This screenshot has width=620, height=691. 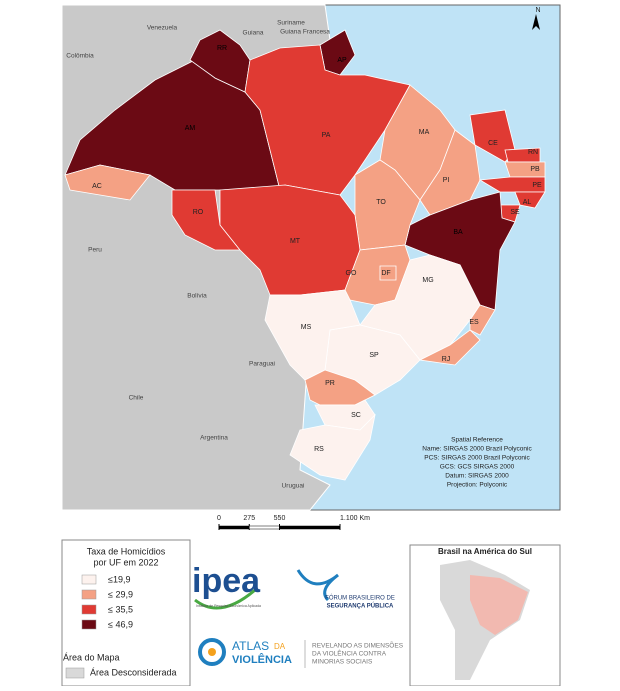 I want to click on legend-title: Taxa de Homicídios, so click(x=126, y=551).